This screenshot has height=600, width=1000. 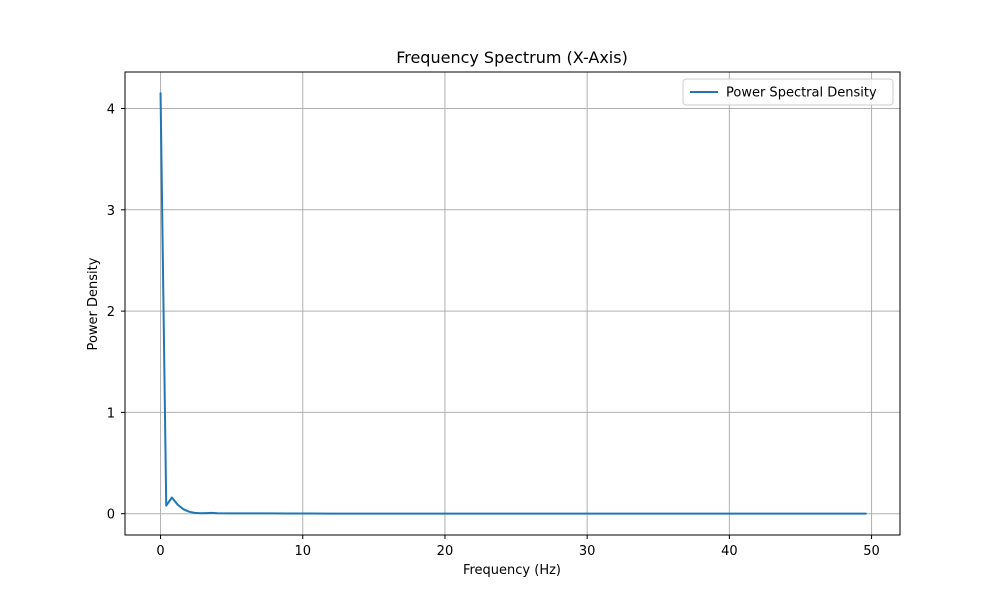 I want to click on legend: Power Spectral Density, so click(x=788, y=92).